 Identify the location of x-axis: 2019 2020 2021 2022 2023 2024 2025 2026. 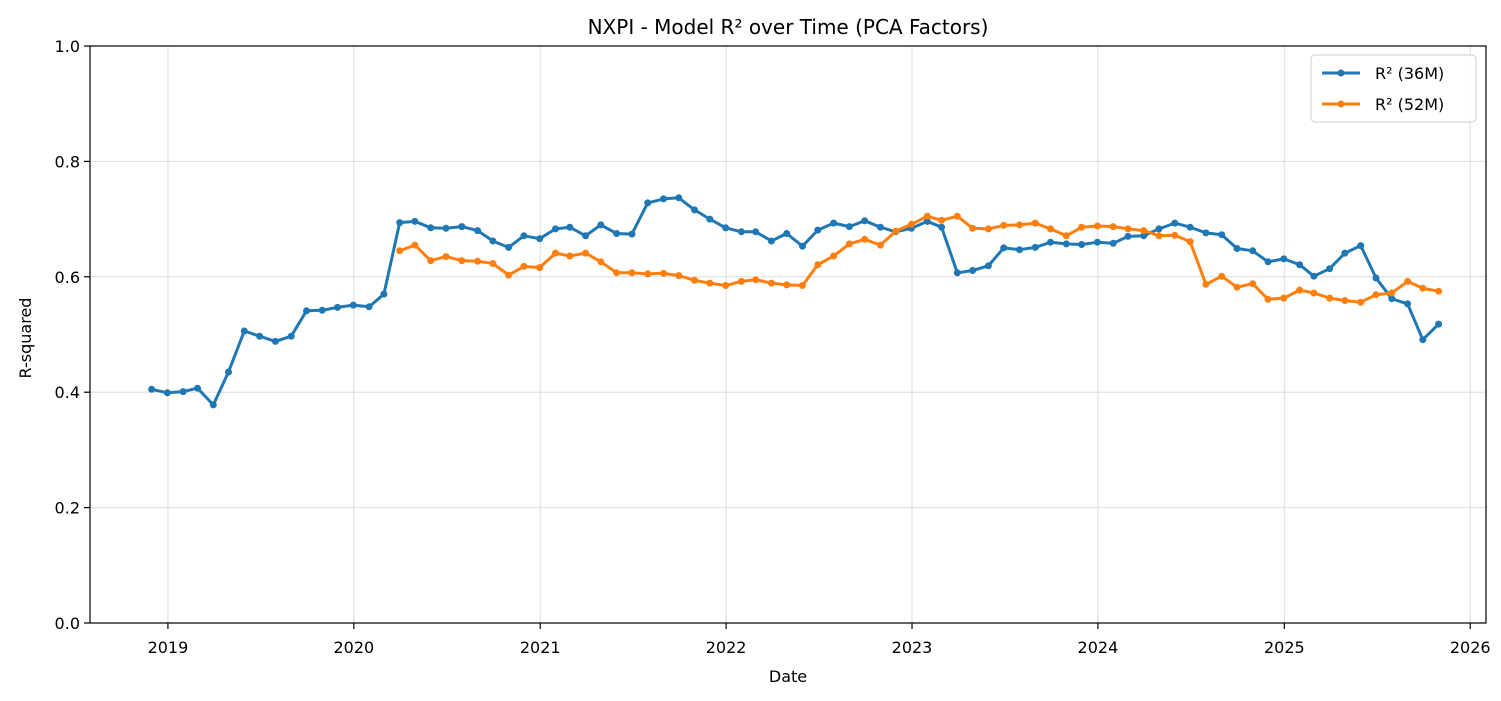
(819, 640).